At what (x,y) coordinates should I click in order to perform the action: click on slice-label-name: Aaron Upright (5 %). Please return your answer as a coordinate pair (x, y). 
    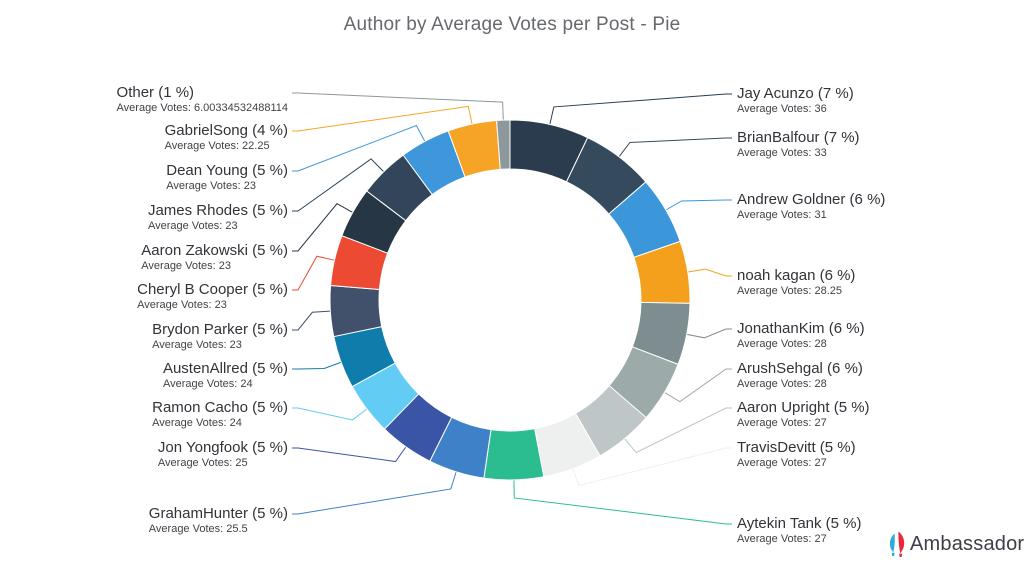
    Looking at the image, I should click on (803, 407).